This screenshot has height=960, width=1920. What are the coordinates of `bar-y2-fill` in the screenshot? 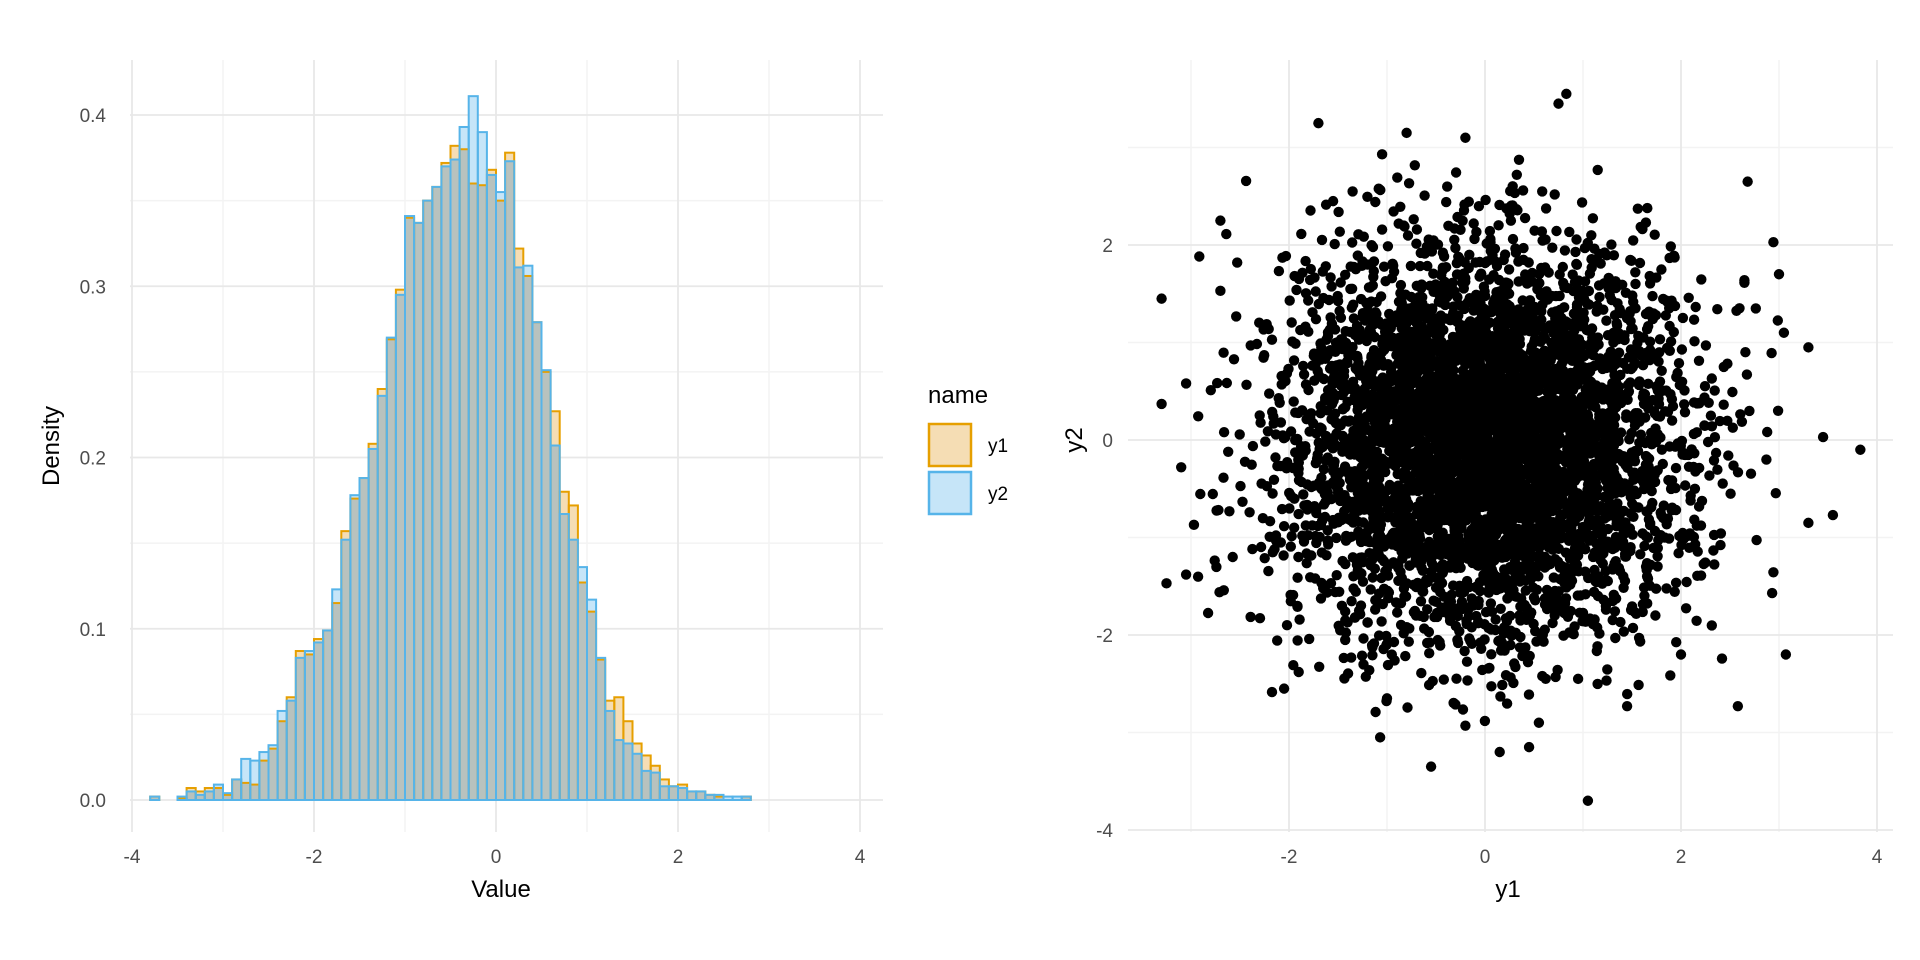 It's located at (246, 779).